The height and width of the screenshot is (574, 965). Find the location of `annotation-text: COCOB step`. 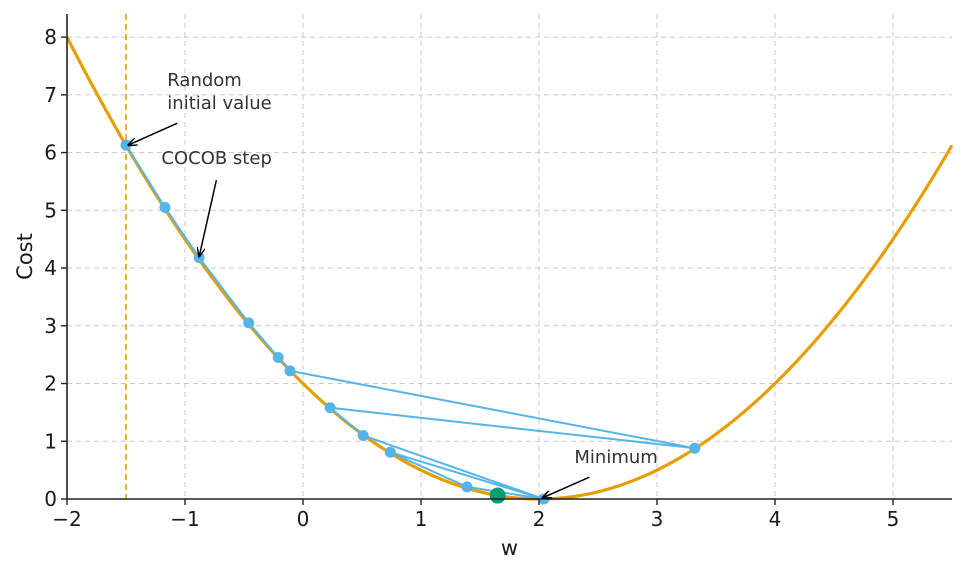

annotation-text: COCOB step is located at coordinates (216, 158).